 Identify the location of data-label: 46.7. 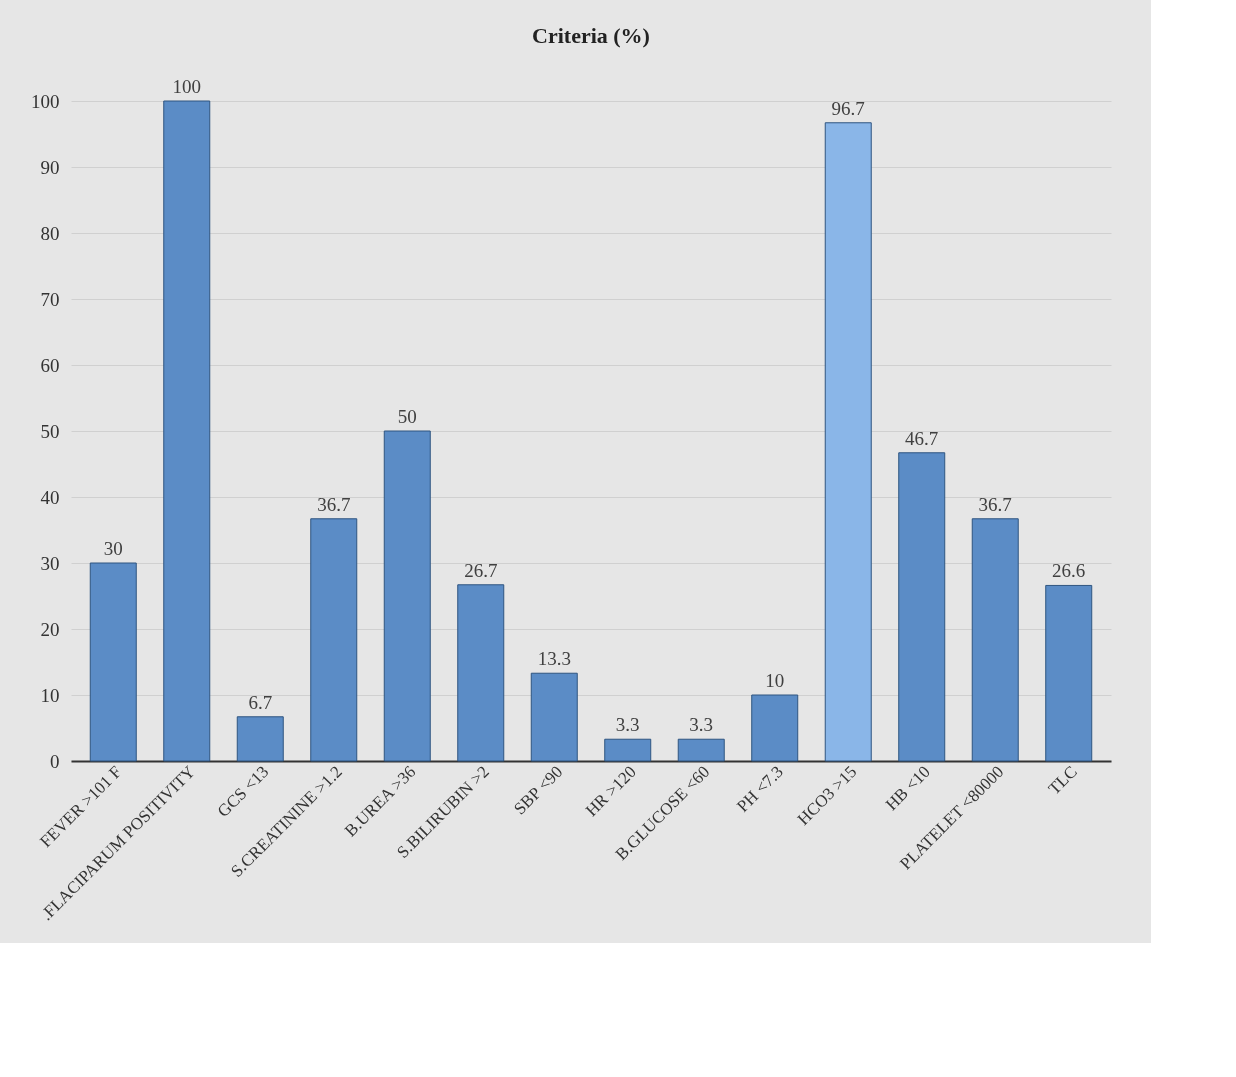
(922, 438).